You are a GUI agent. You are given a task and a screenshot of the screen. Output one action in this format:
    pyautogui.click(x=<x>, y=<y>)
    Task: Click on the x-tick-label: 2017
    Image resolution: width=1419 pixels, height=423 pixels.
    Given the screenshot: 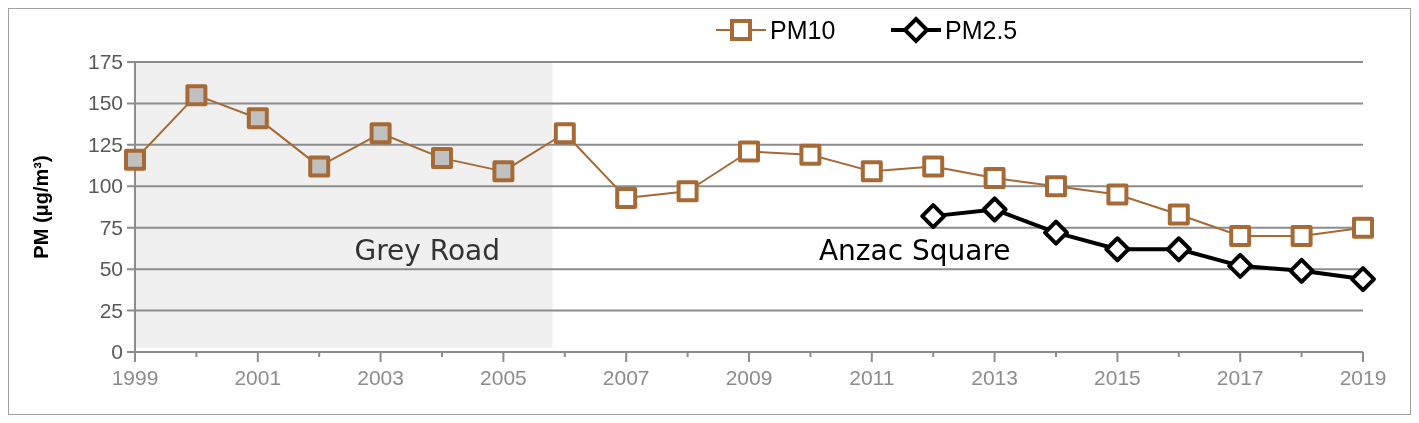 What is the action you would take?
    pyautogui.click(x=1240, y=377)
    